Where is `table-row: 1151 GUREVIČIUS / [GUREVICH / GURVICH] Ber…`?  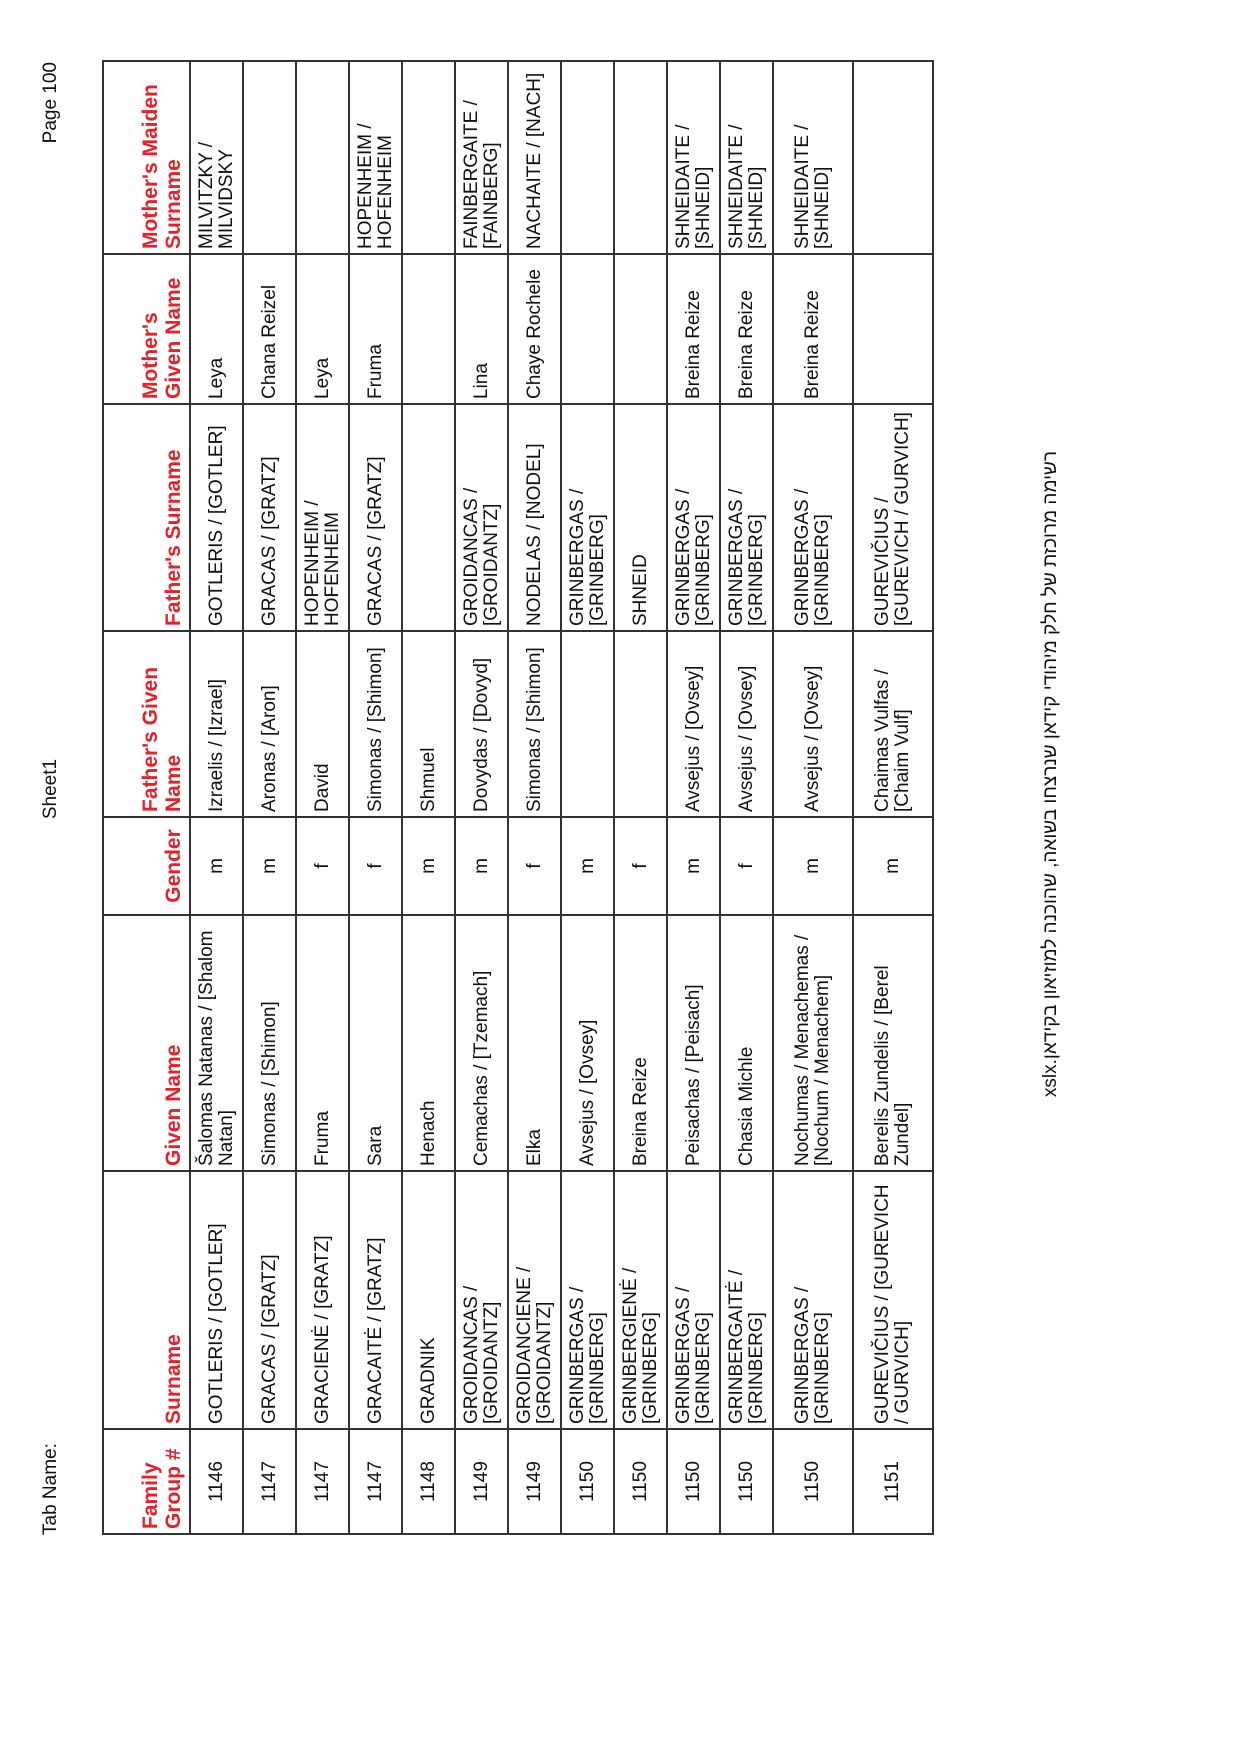
table-row: 1151 GUREVIČIUS / [GUREVICH / GURVICH] Ber… is located at coordinates (893, 797).